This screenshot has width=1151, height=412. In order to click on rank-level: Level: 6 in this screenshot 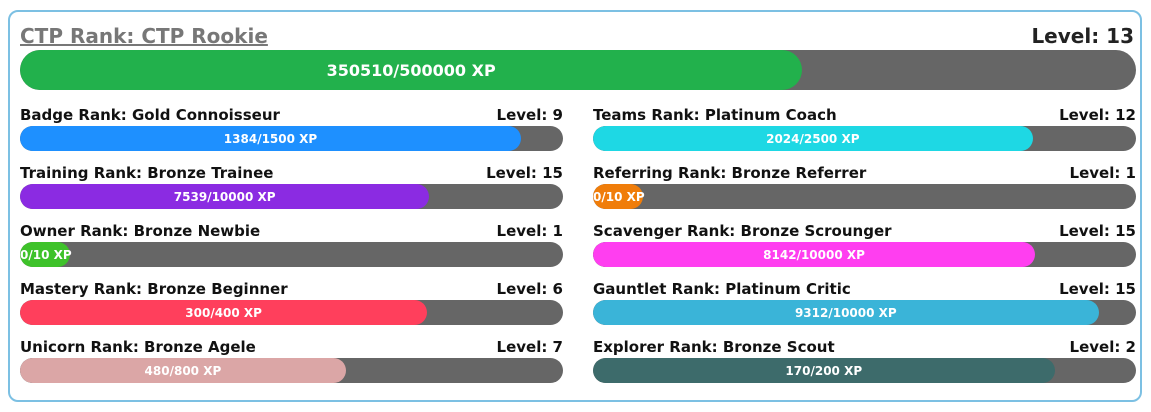, I will do `click(529, 289)`.